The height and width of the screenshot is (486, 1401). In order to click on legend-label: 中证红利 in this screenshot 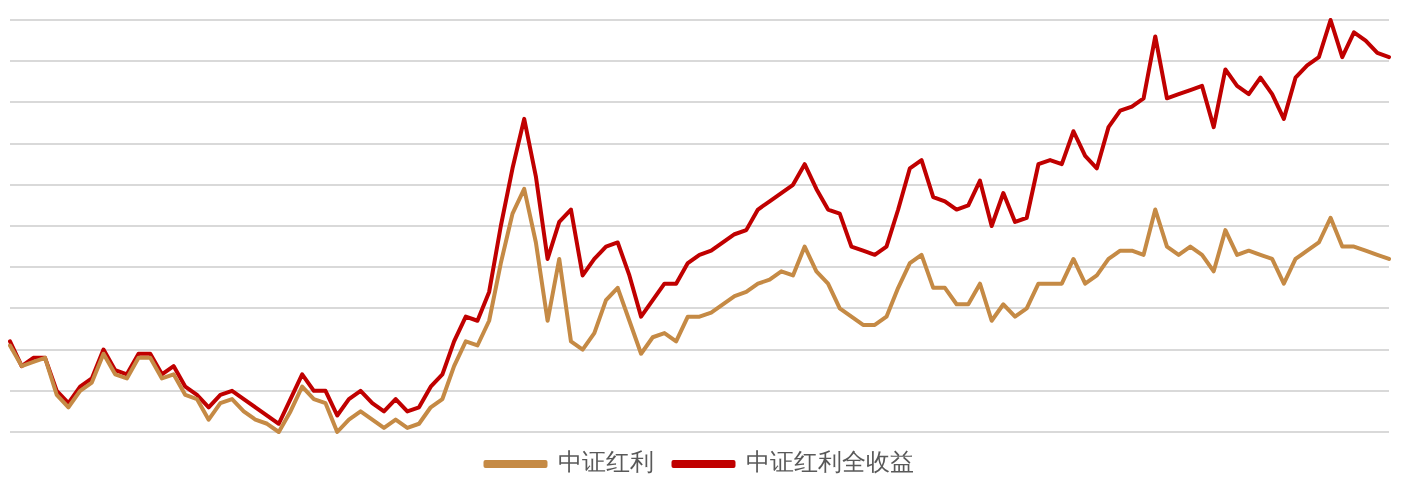, I will do `click(605, 462)`.